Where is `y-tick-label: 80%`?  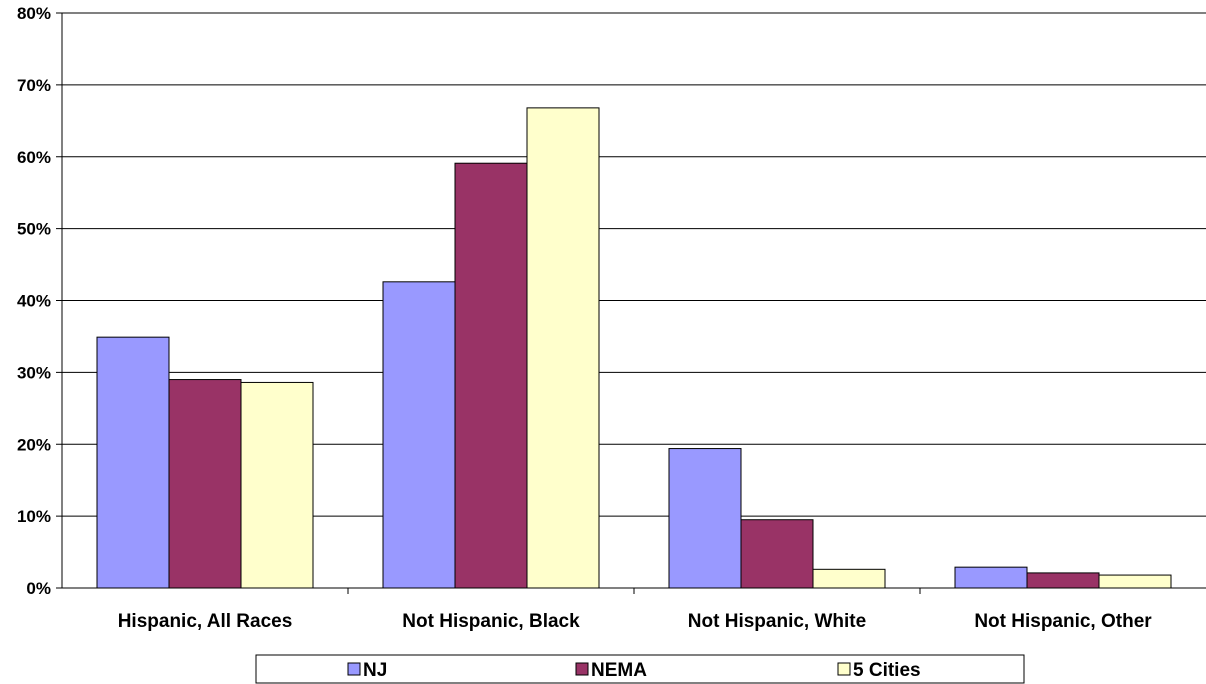 y-tick-label: 80% is located at coordinates (34, 13).